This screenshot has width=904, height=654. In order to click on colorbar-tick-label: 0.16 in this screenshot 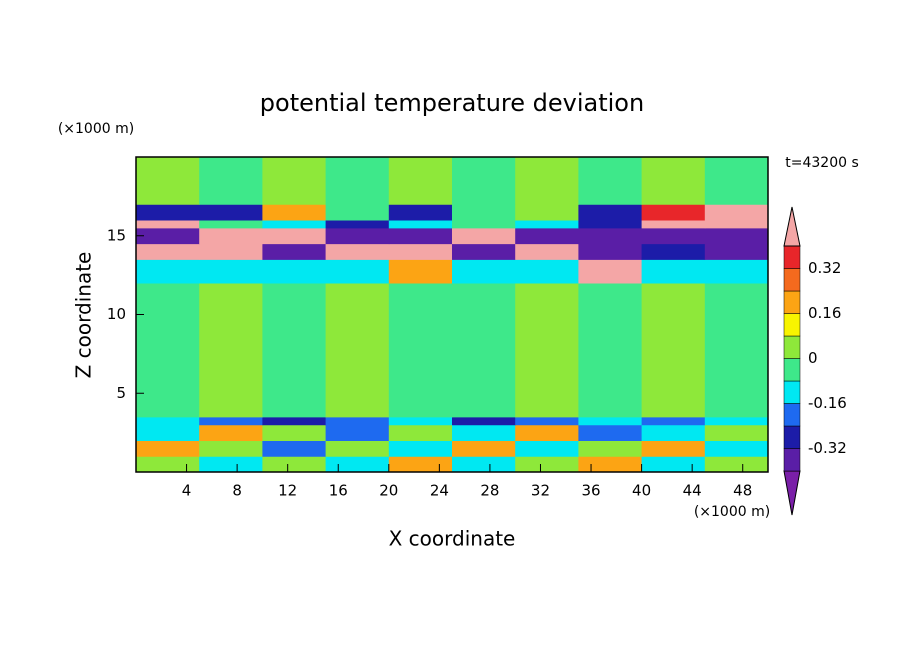, I will do `click(824, 313)`.